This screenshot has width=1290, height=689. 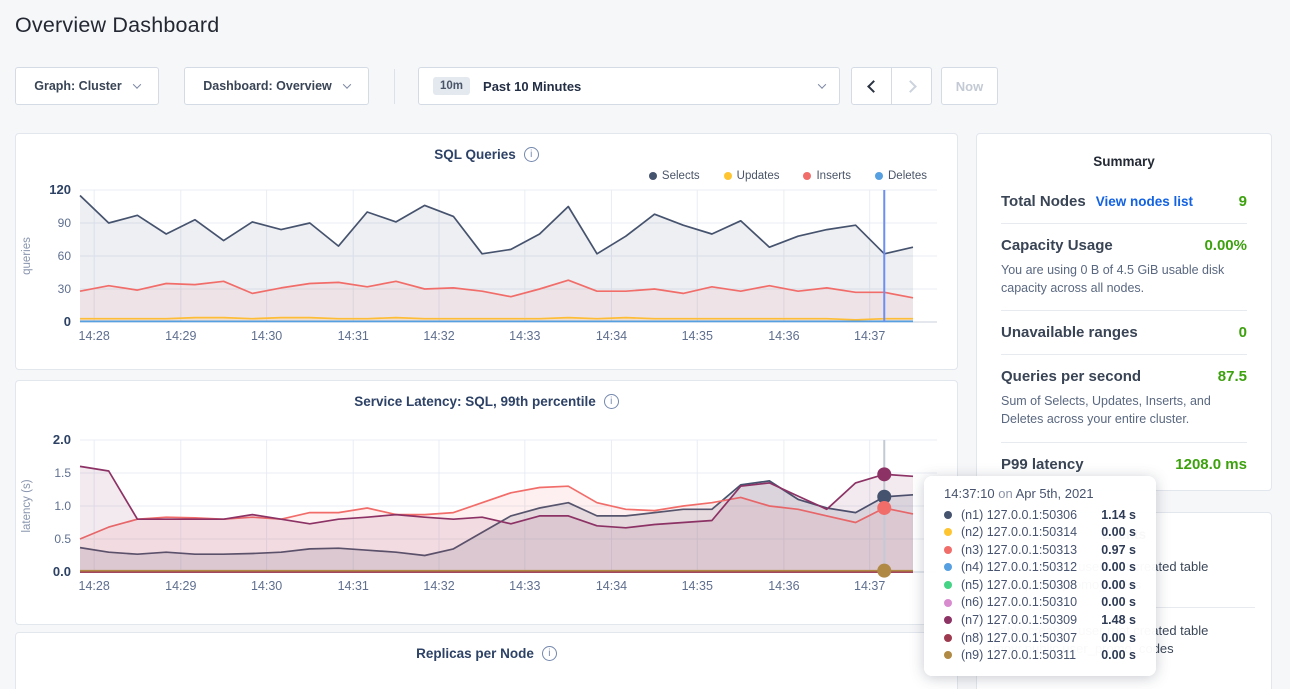 What do you see at coordinates (475, 154) in the screenshot?
I see `chart-title: SQL Queries` at bounding box center [475, 154].